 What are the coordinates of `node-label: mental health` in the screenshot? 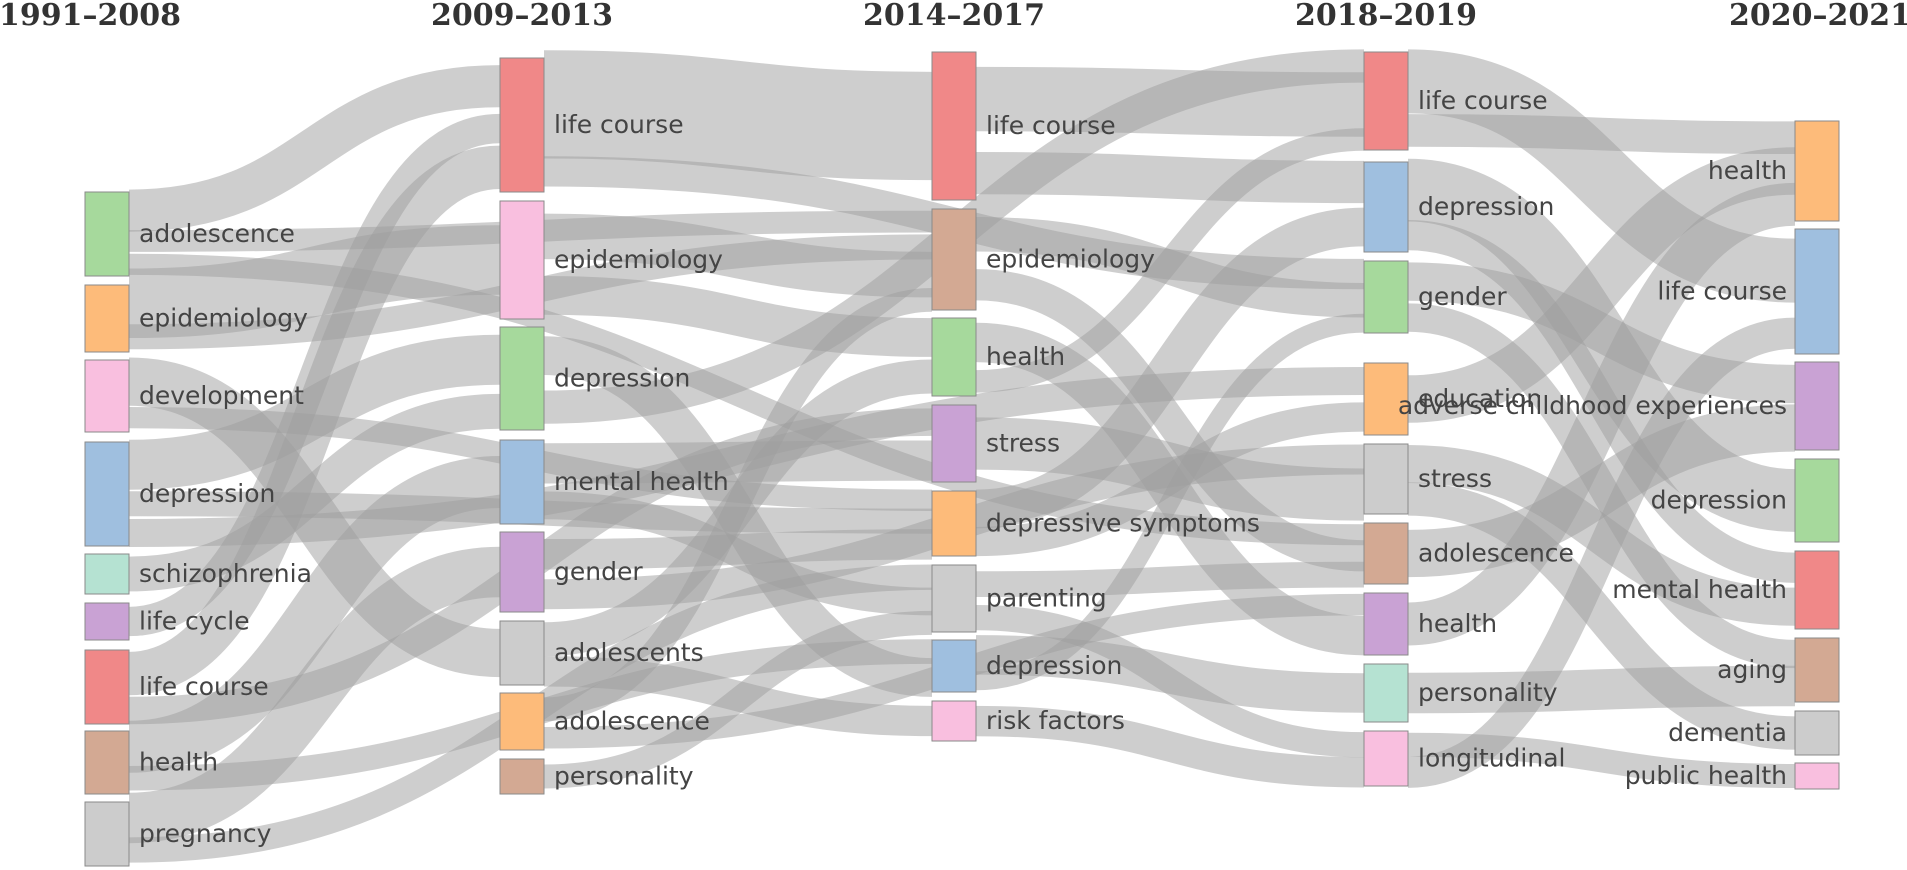 It's located at (1699, 589).